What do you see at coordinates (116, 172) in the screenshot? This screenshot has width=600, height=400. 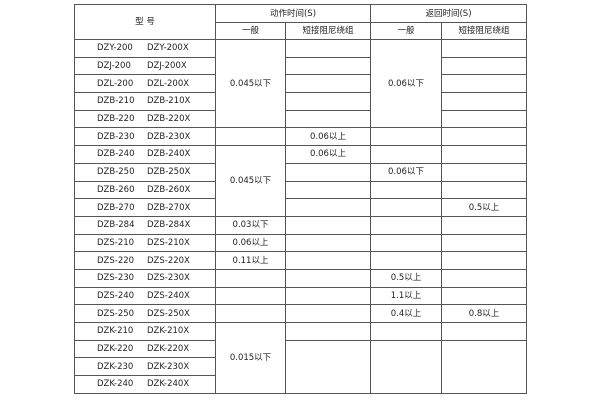 I see `model-name: DZB-250` at bounding box center [116, 172].